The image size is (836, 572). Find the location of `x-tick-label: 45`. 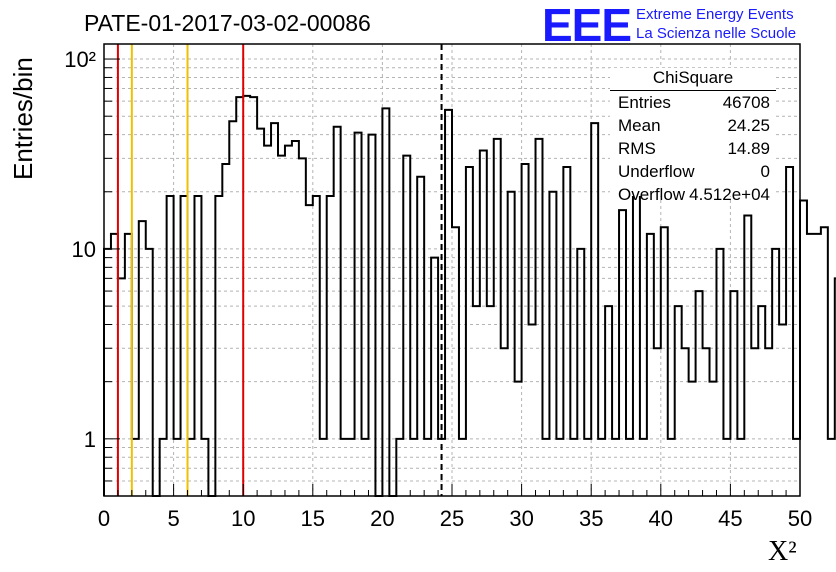

x-tick-label: 45 is located at coordinates (730, 518).